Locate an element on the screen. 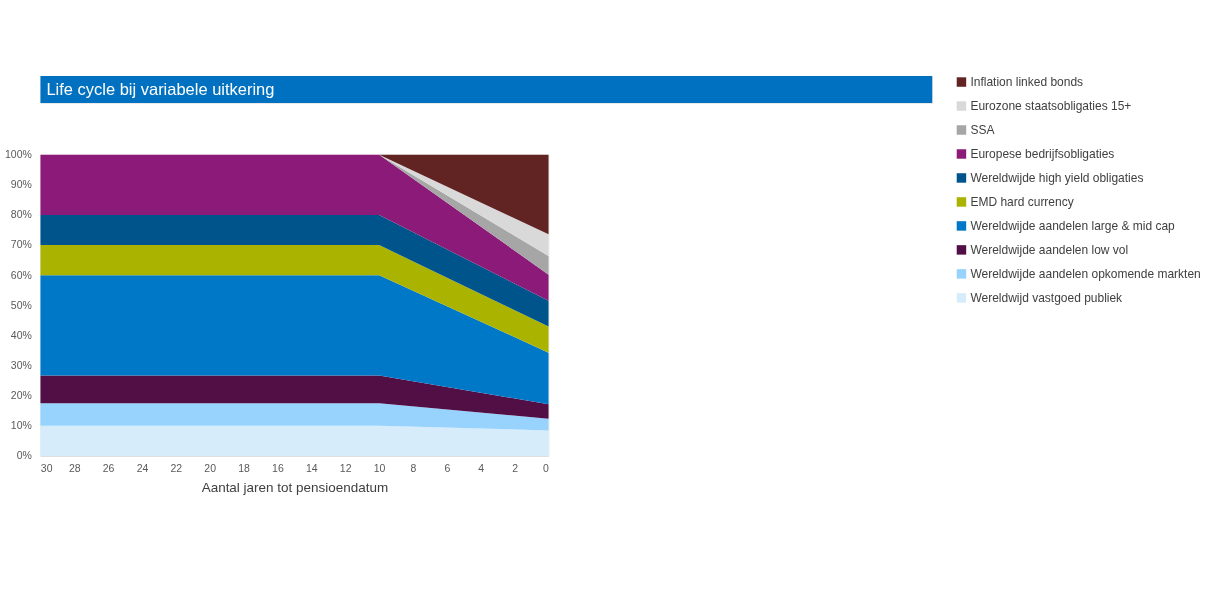 The width and height of the screenshot is (1205, 589). x-tick-label: 6 is located at coordinates (447, 469).